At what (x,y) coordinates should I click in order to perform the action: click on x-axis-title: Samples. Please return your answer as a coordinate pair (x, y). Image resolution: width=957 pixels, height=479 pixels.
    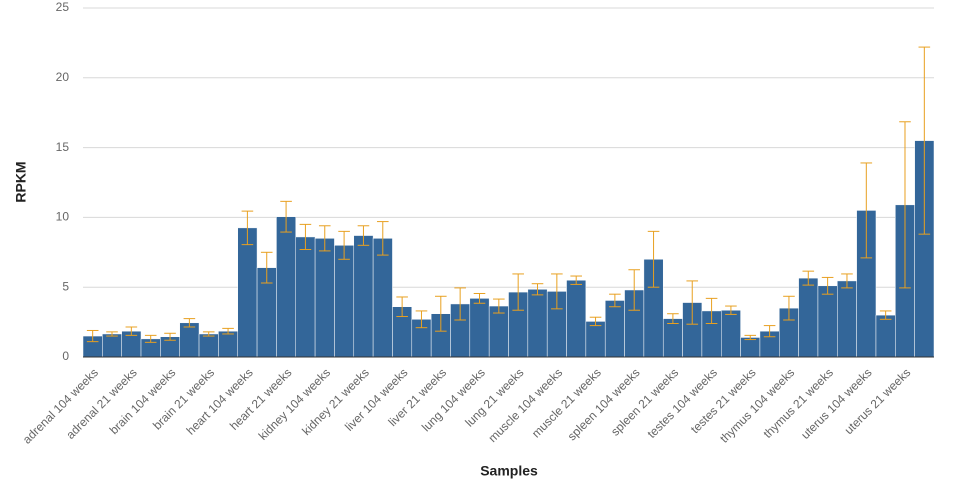
    Looking at the image, I should click on (509, 471).